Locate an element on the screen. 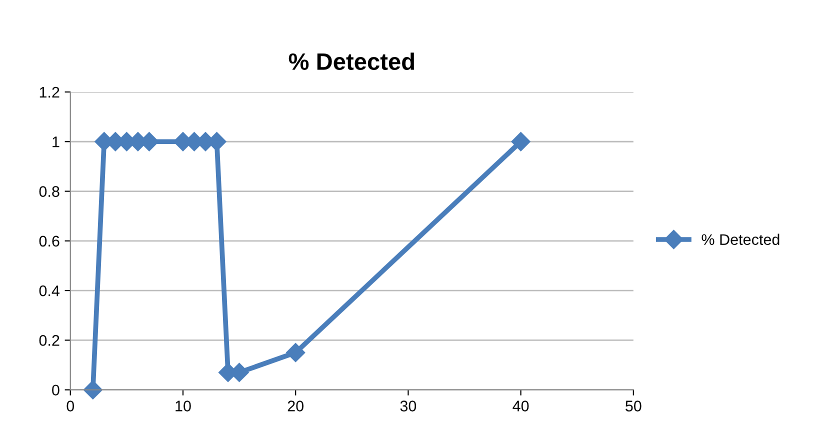 Image resolution: width=828 pixels, height=438 pixels. legend-label: % Detected is located at coordinates (741, 239).